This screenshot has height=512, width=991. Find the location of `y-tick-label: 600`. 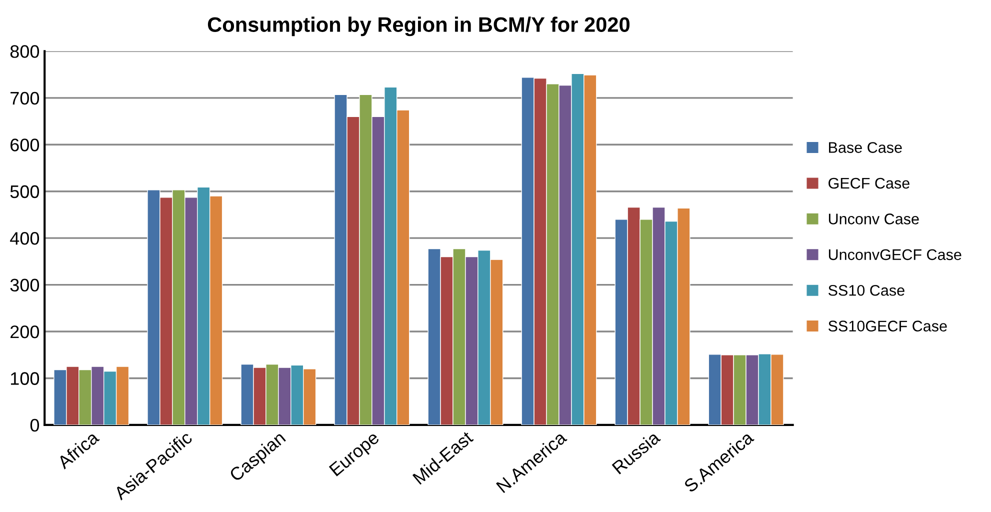

y-tick-label: 600 is located at coordinates (25, 145).